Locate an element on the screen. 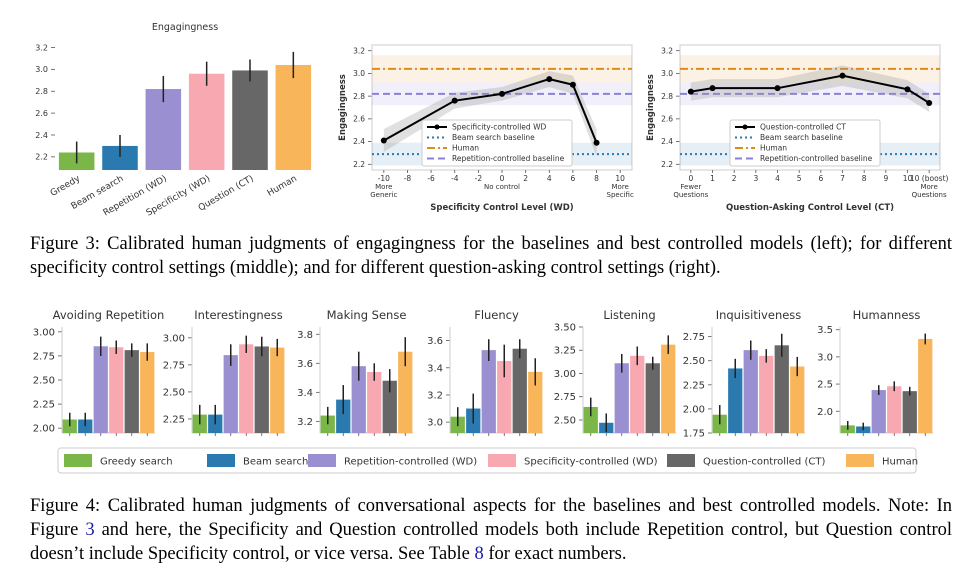  x-tick-label: 2 is located at coordinates (525, 178).